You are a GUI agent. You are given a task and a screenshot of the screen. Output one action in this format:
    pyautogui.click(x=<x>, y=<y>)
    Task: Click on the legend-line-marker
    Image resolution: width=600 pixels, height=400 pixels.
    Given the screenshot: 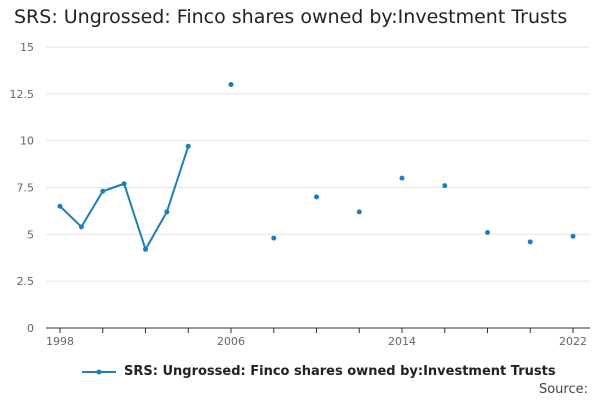 What is the action you would take?
    pyautogui.click(x=99, y=371)
    